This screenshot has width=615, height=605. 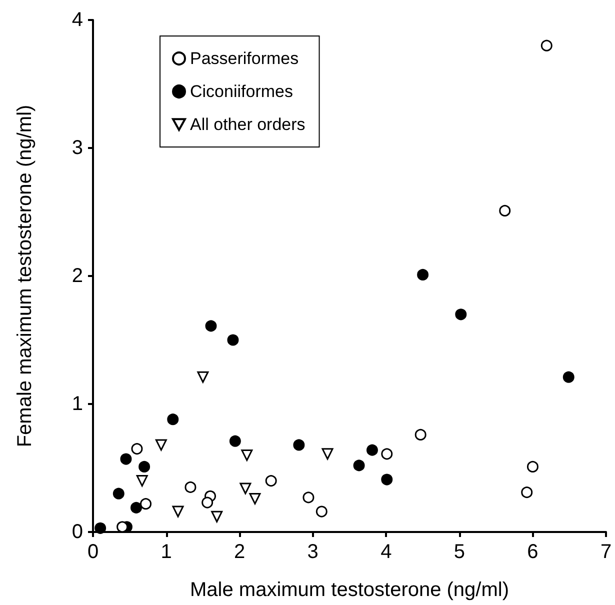 I want to click on x-tick-label: 5, so click(x=459, y=552).